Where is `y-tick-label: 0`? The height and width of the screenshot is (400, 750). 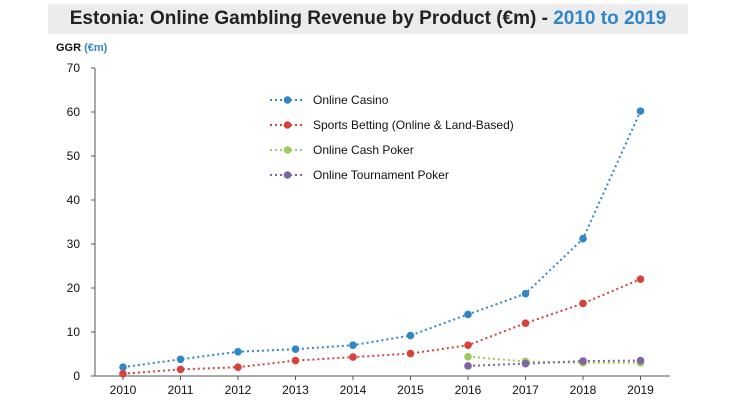
y-tick-label: 0 is located at coordinates (76, 376).